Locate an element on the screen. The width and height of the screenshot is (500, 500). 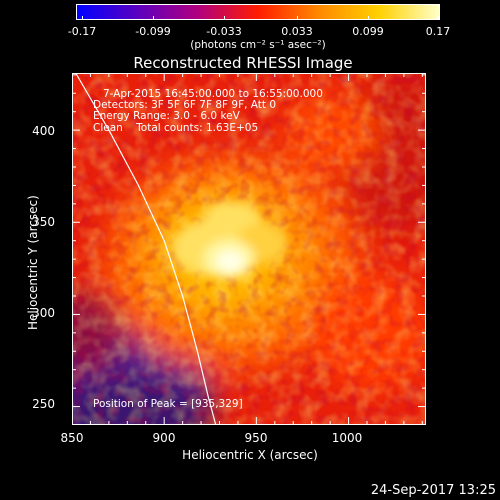
colorbar-tick-label: -0.17 is located at coordinates (82, 31).